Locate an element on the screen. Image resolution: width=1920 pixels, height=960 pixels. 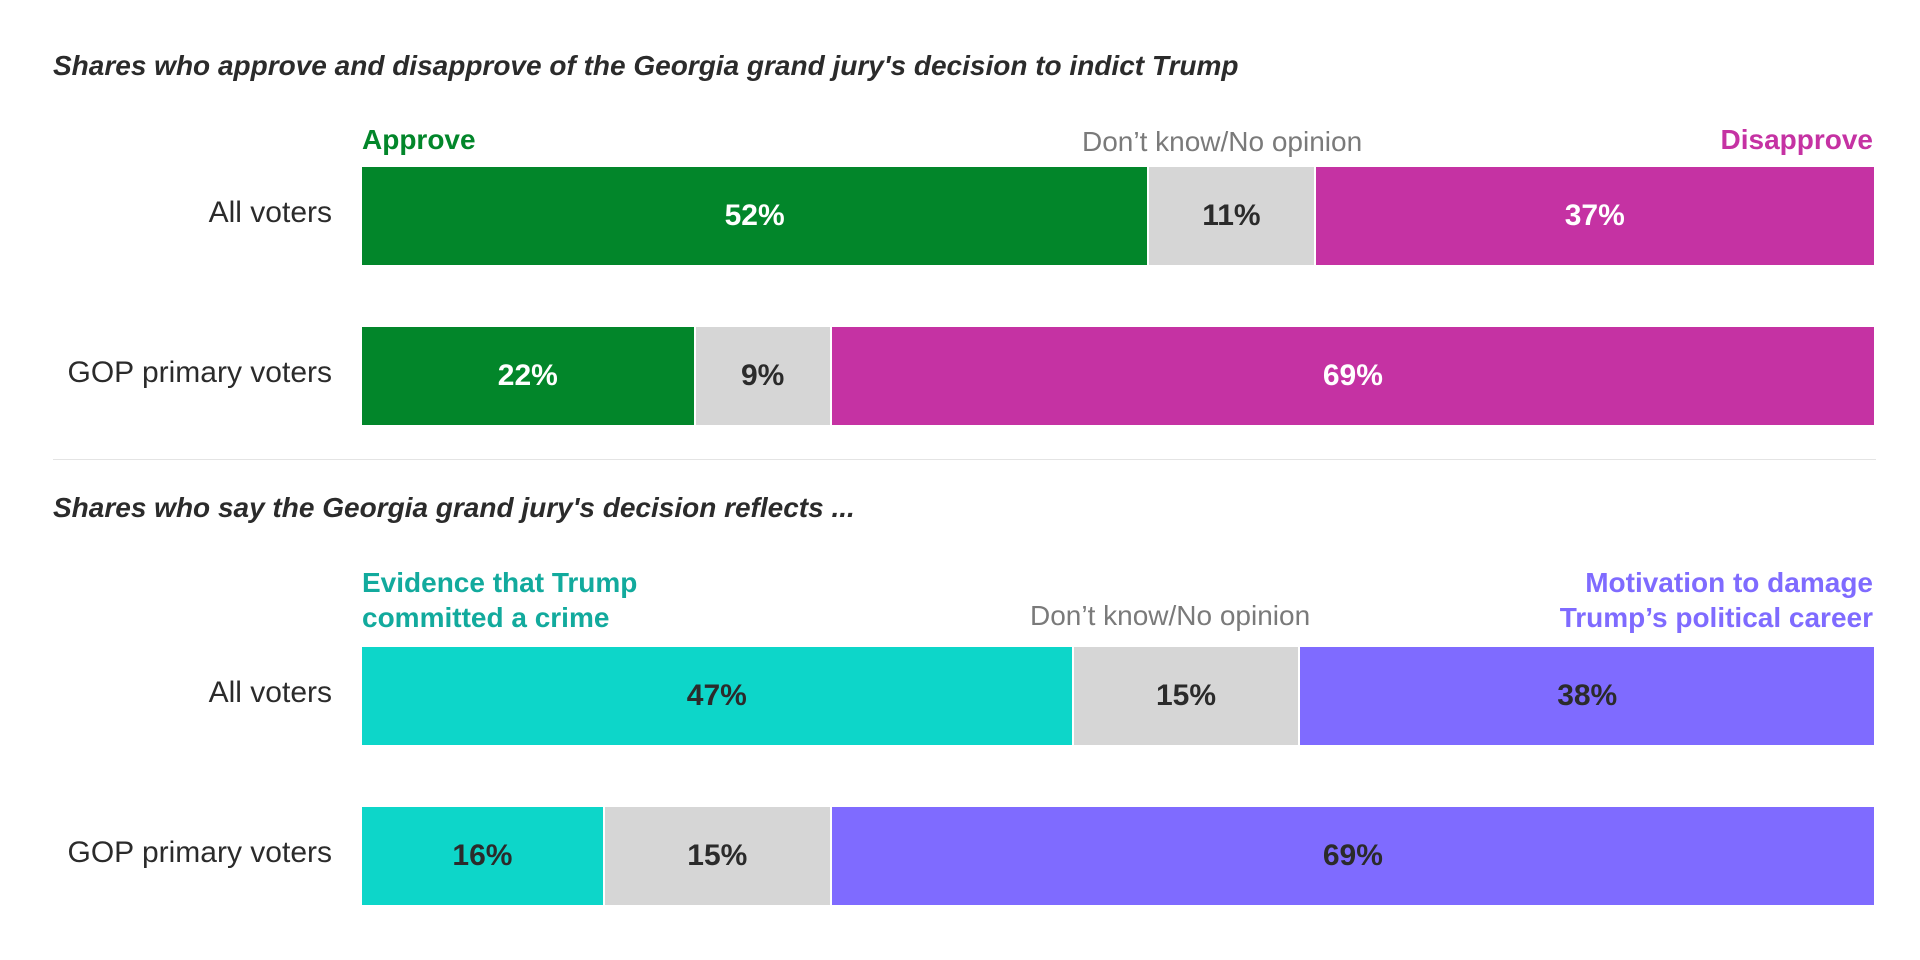
legend-evidence: Evidence that Trump committed a crime is located at coordinates (499, 600).